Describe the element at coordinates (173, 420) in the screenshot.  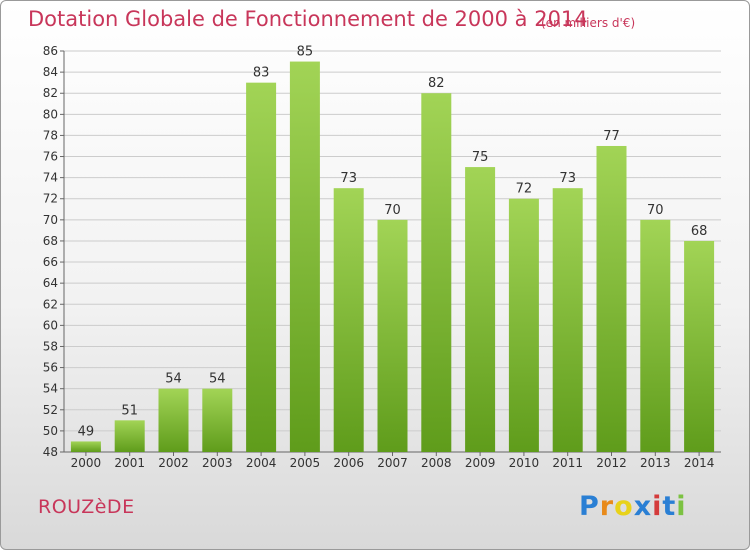
I see `bar-2002` at that location.